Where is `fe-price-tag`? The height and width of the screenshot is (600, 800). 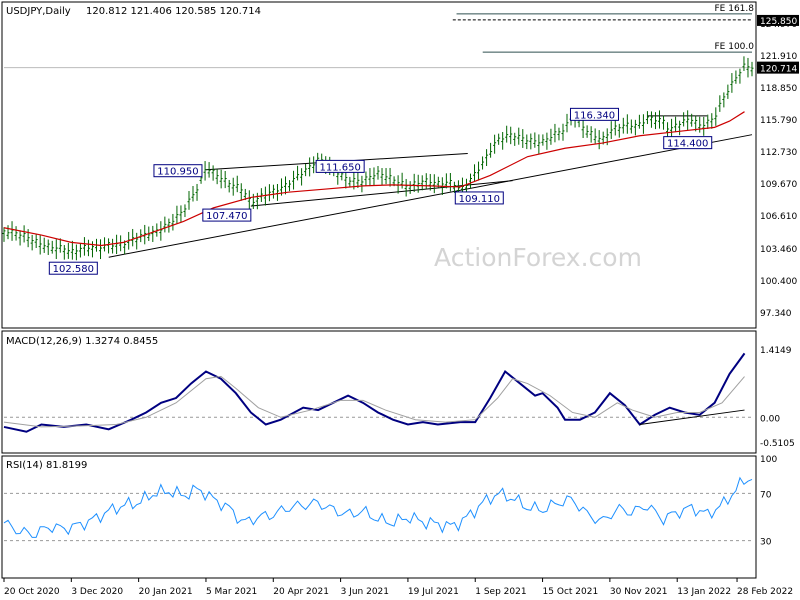
fe-price-tag is located at coordinates (778, 20).